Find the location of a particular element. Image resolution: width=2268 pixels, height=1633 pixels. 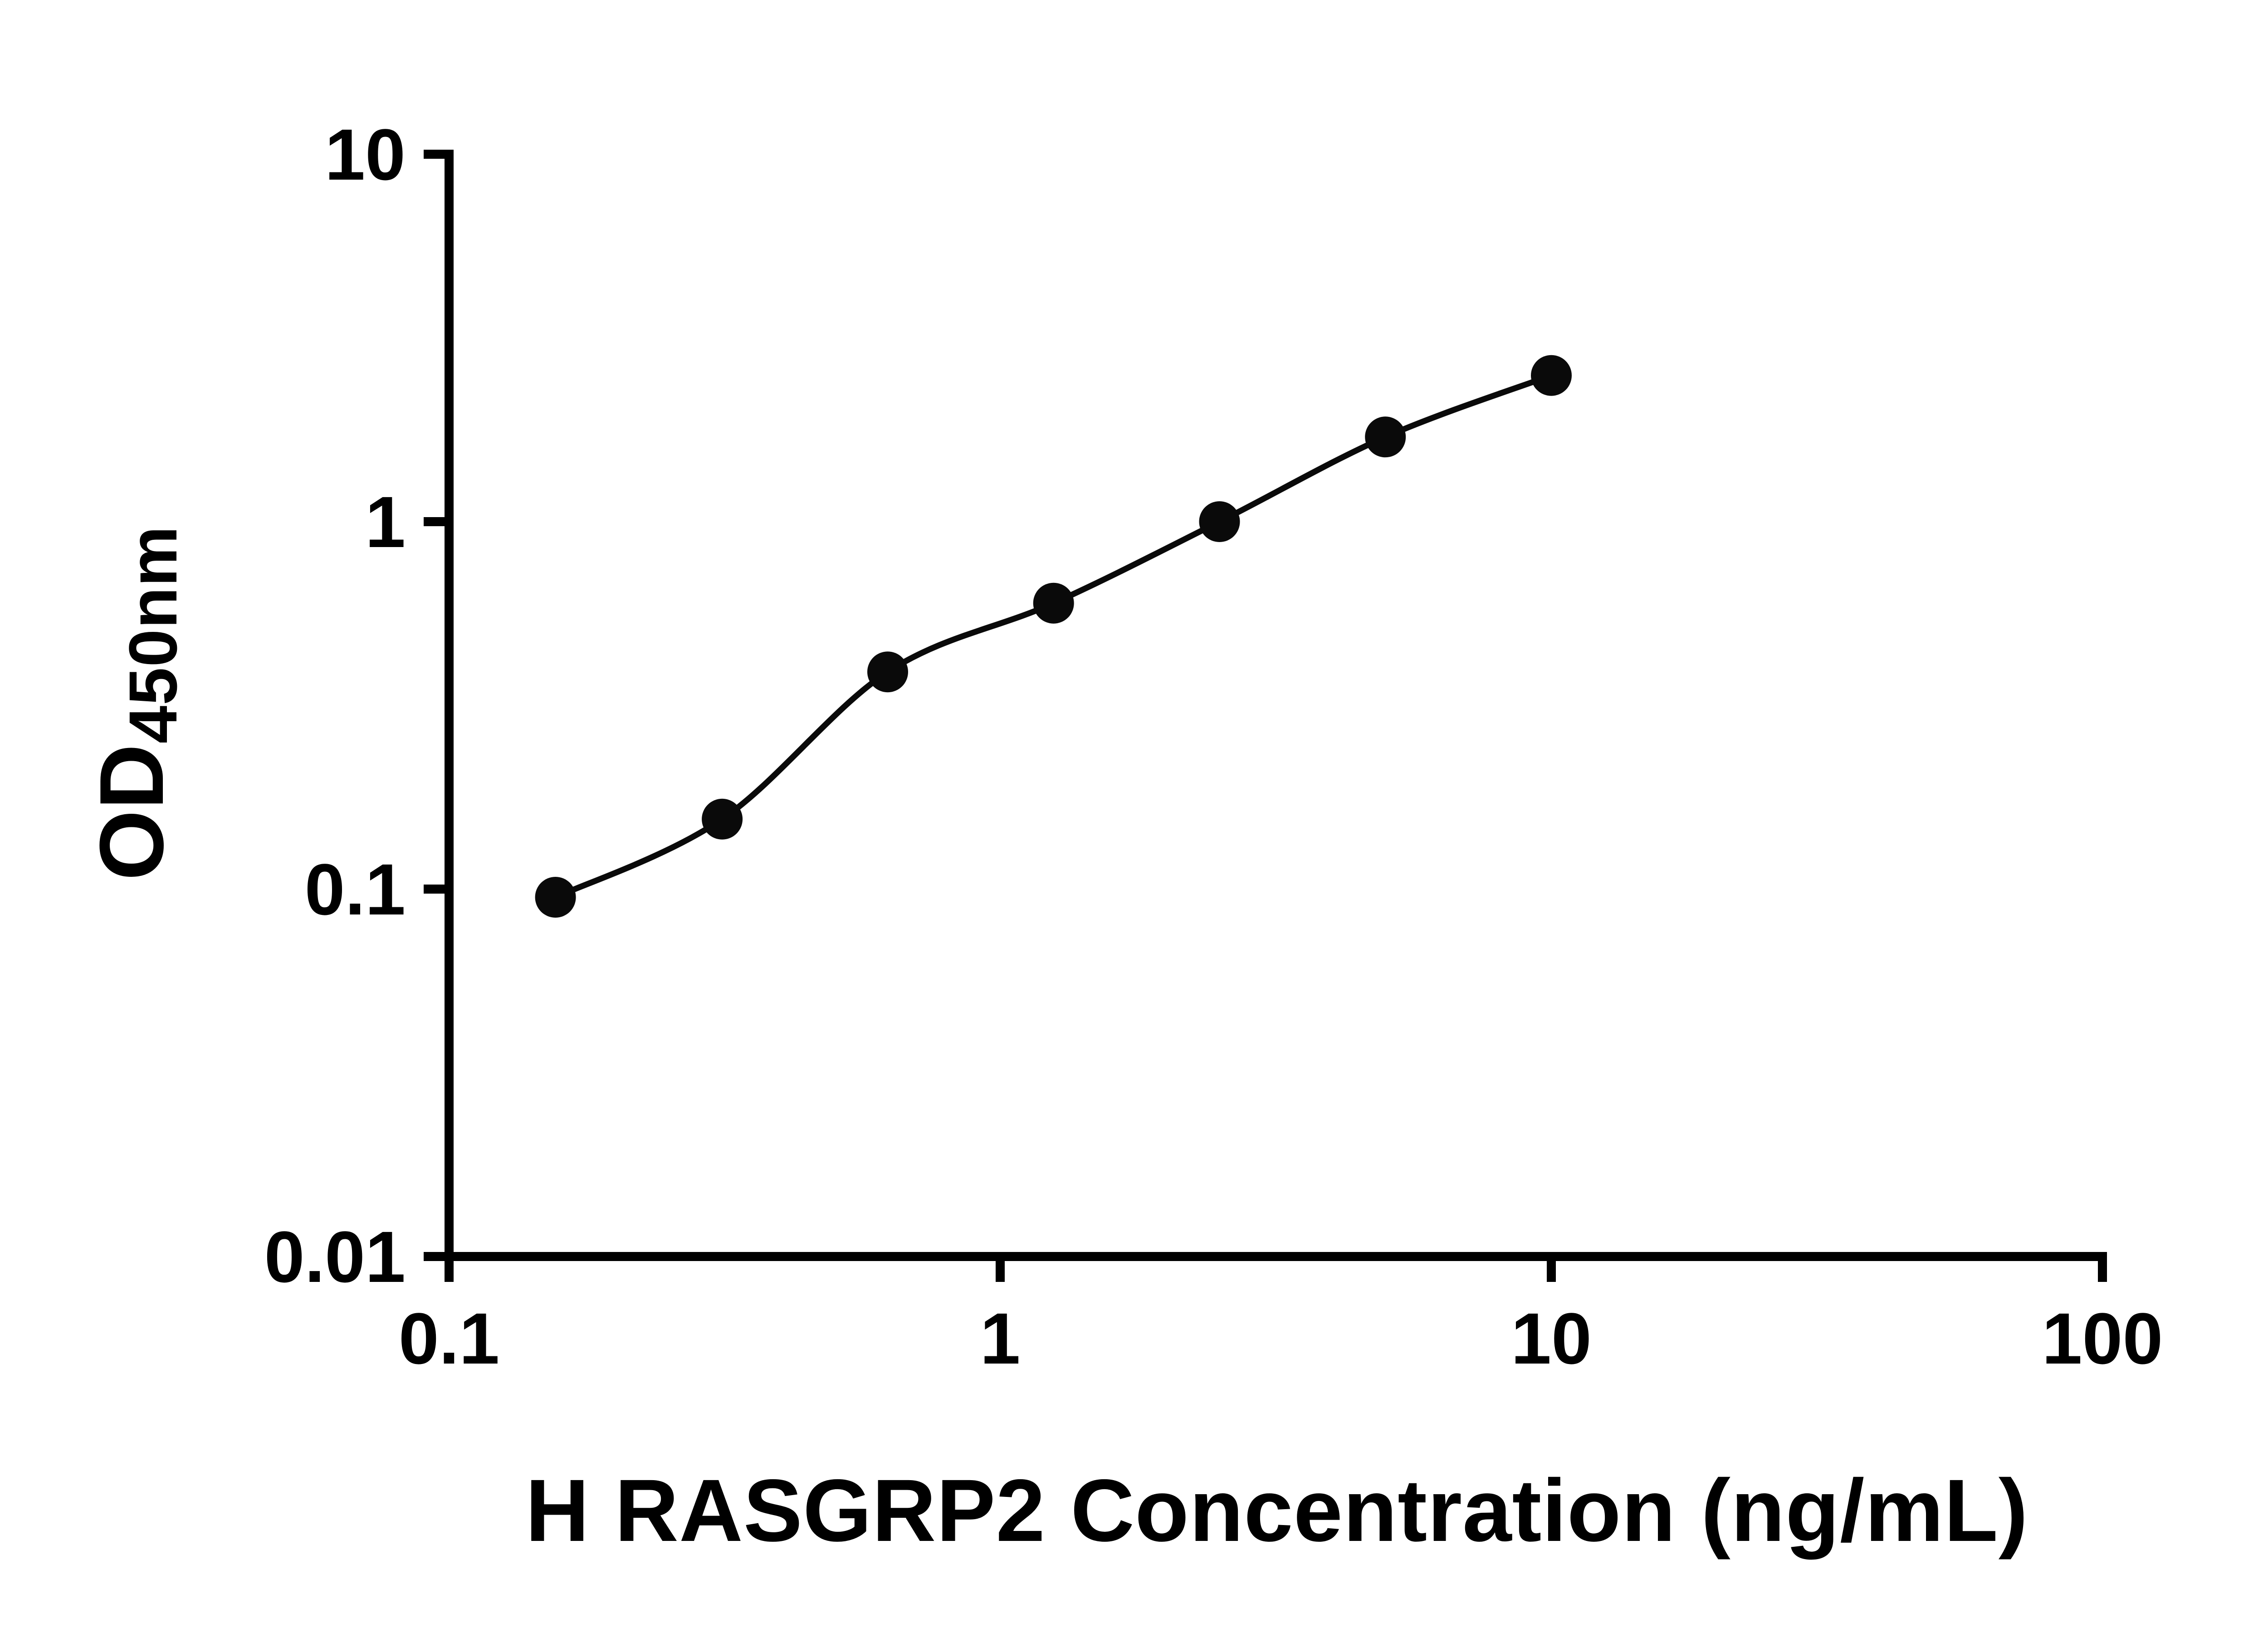

y-tick-label: 1 is located at coordinates (386, 521).